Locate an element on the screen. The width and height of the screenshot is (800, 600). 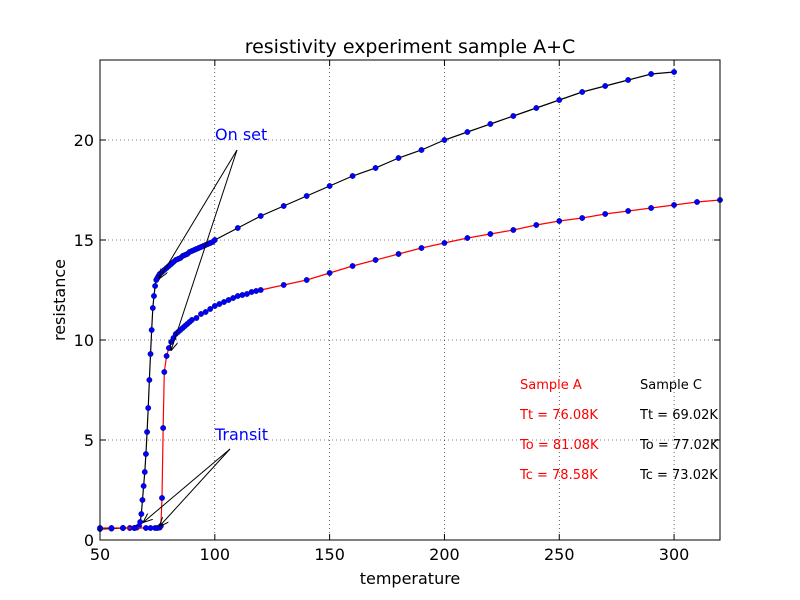
x-tick-label: 100 is located at coordinates (215, 554).